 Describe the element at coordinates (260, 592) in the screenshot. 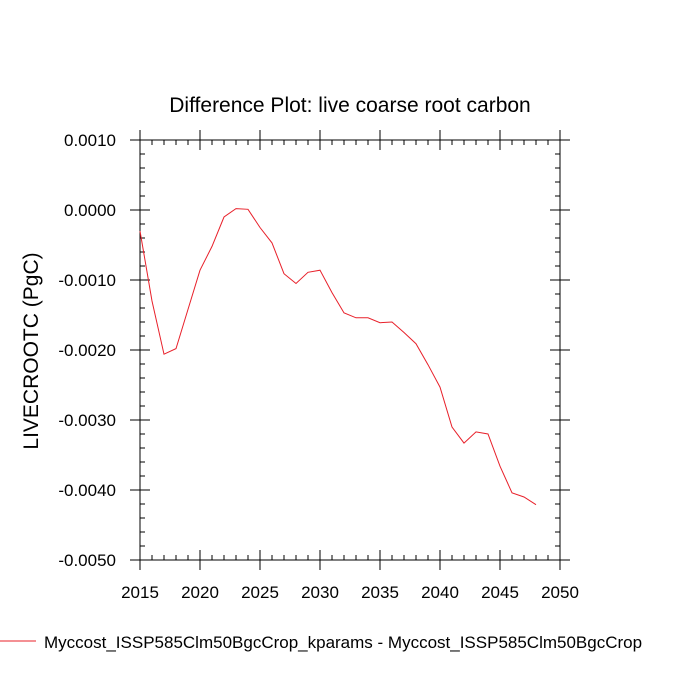

I see `x-tick-label: 2025` at that location.